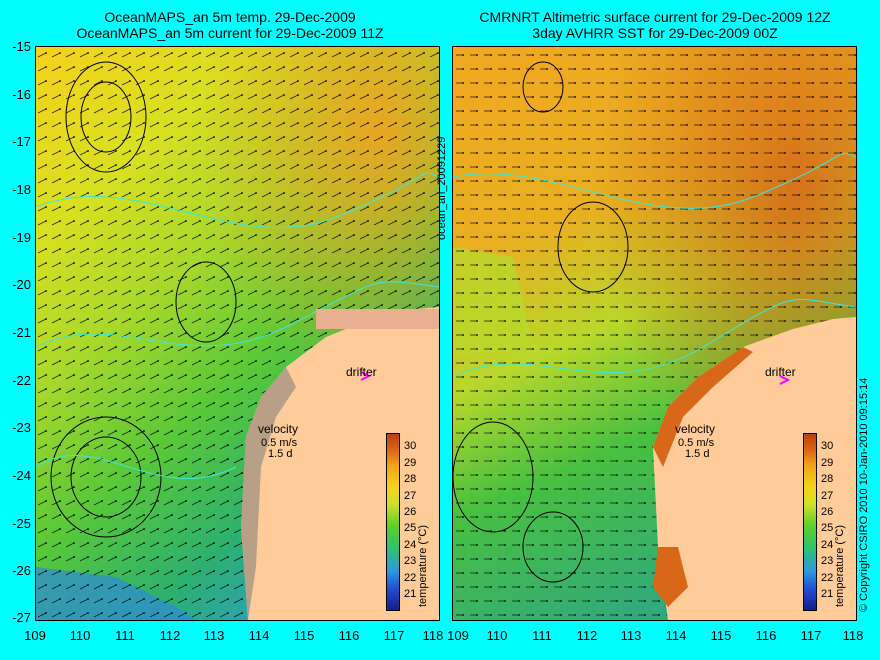 This screenshot has height=660, width=880. What do you see at coordinates (410, 594) in the screenshot?
I see `left-cb-tick: 21` at bounding box center [410, 594].